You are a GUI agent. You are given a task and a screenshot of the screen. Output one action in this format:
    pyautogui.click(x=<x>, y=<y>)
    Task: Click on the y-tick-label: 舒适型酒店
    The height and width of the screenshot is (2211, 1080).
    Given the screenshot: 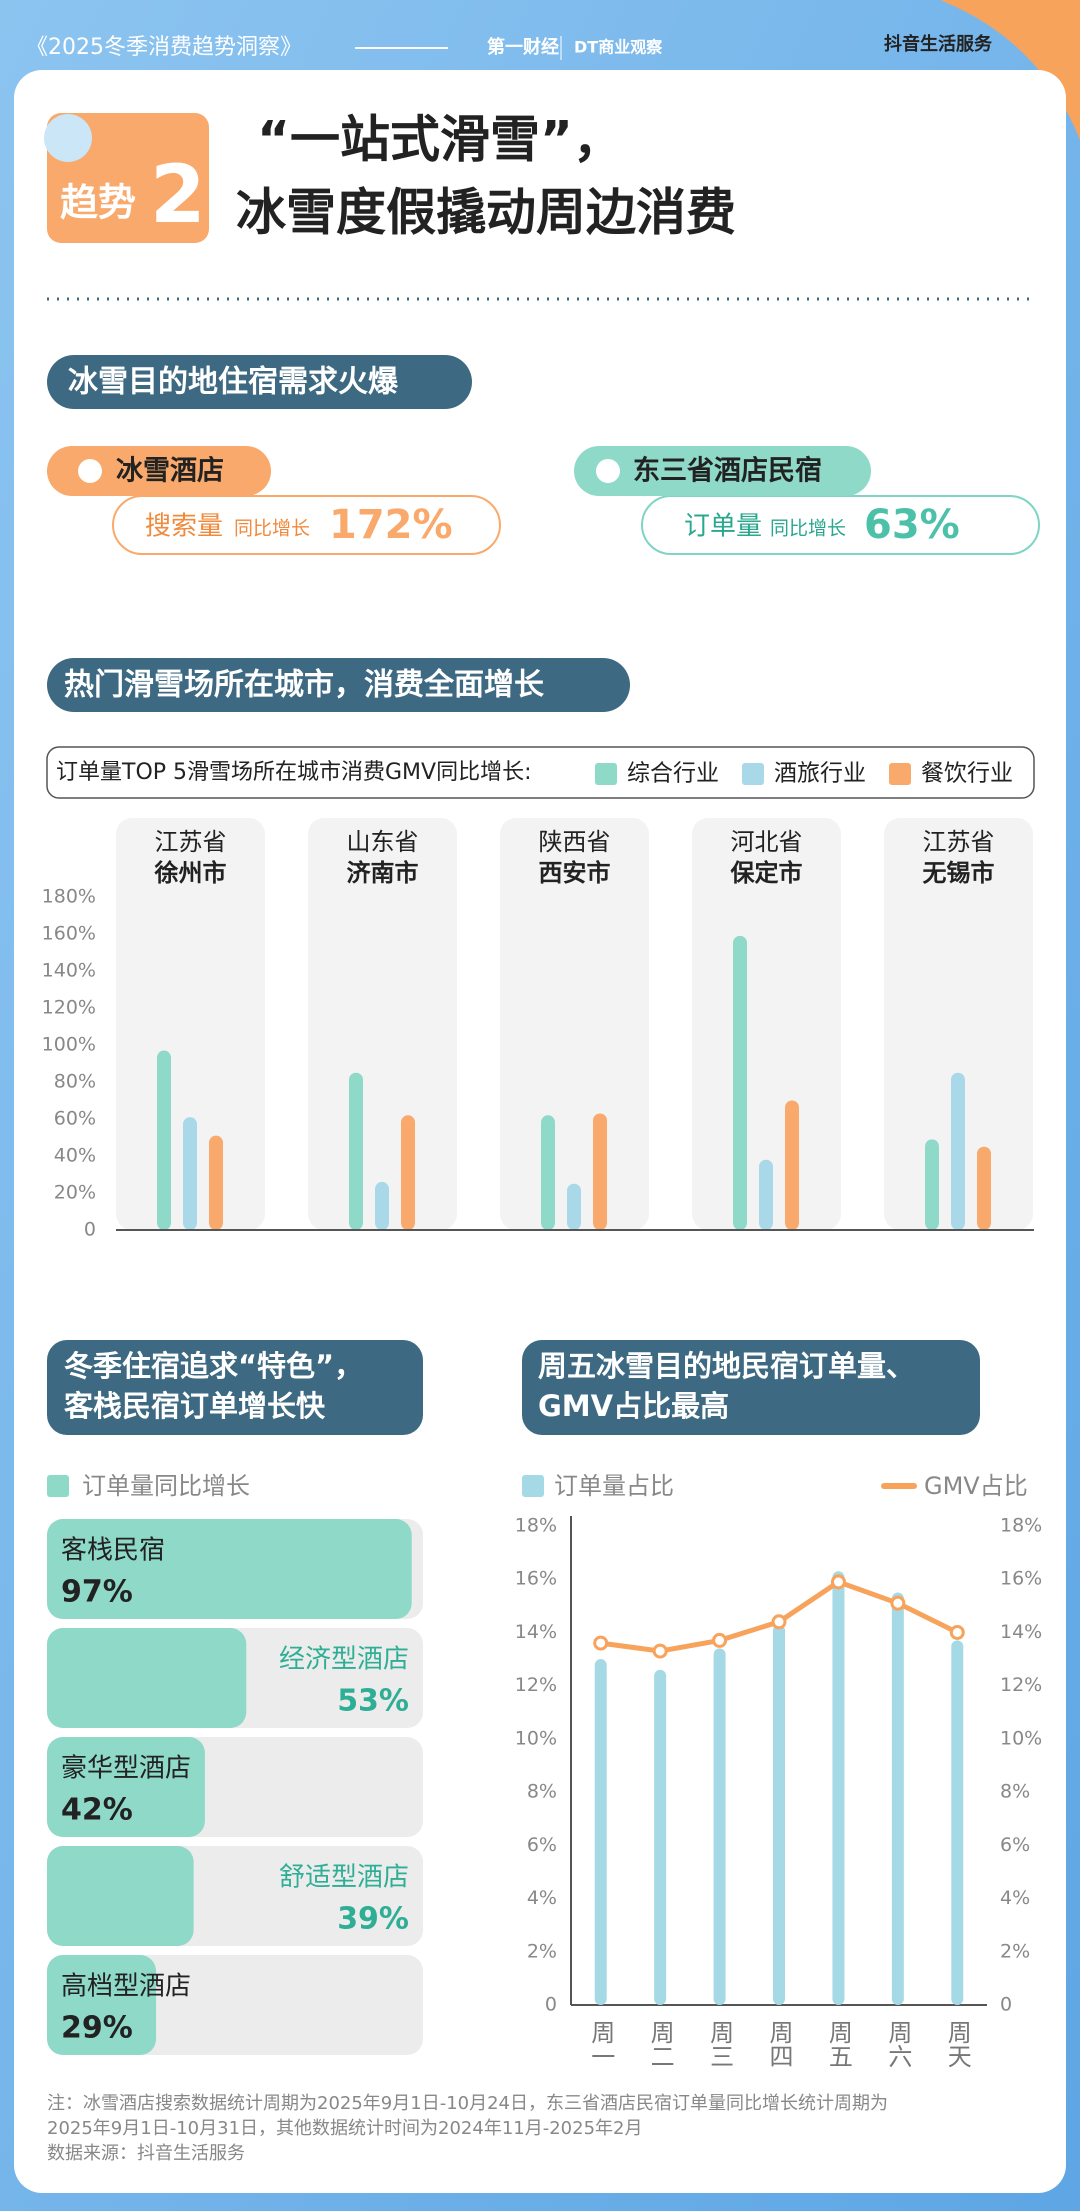 What is the action you would take?
    pyautogui.click(x=344, y=1878)
    